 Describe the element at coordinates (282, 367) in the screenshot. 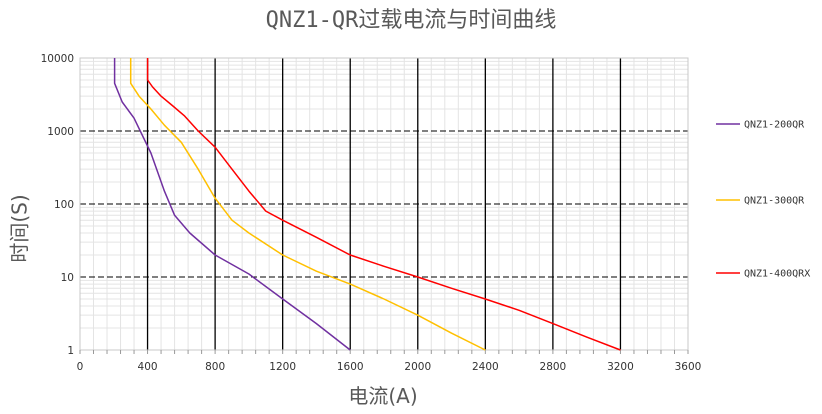

I see `x-tick-label: 1200` at that location.